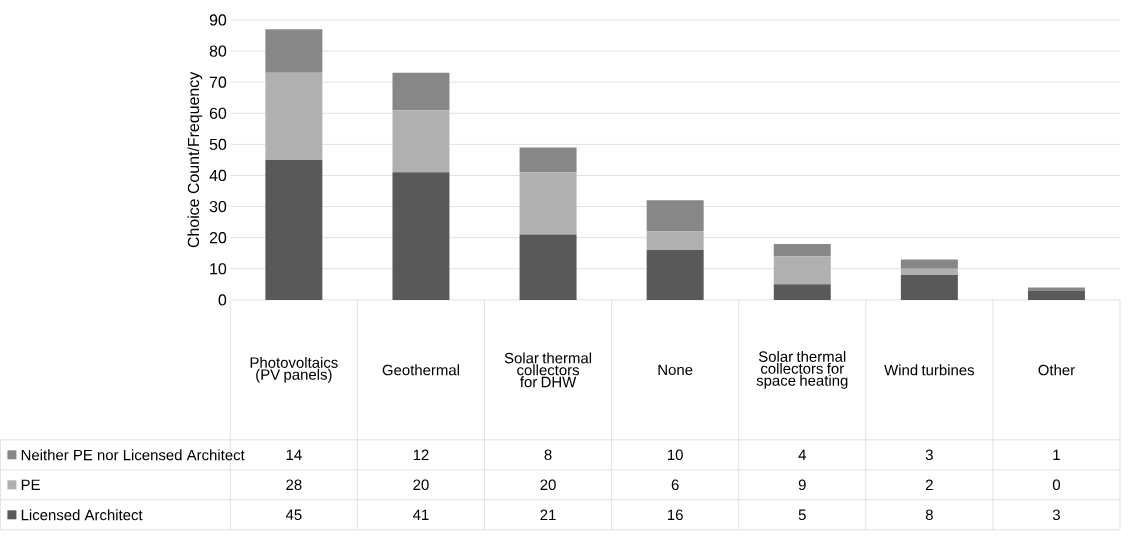 Image resolution: width=1128 pixels, height=544 pixels. I want to click on data-label: 10, so click(675, 455).